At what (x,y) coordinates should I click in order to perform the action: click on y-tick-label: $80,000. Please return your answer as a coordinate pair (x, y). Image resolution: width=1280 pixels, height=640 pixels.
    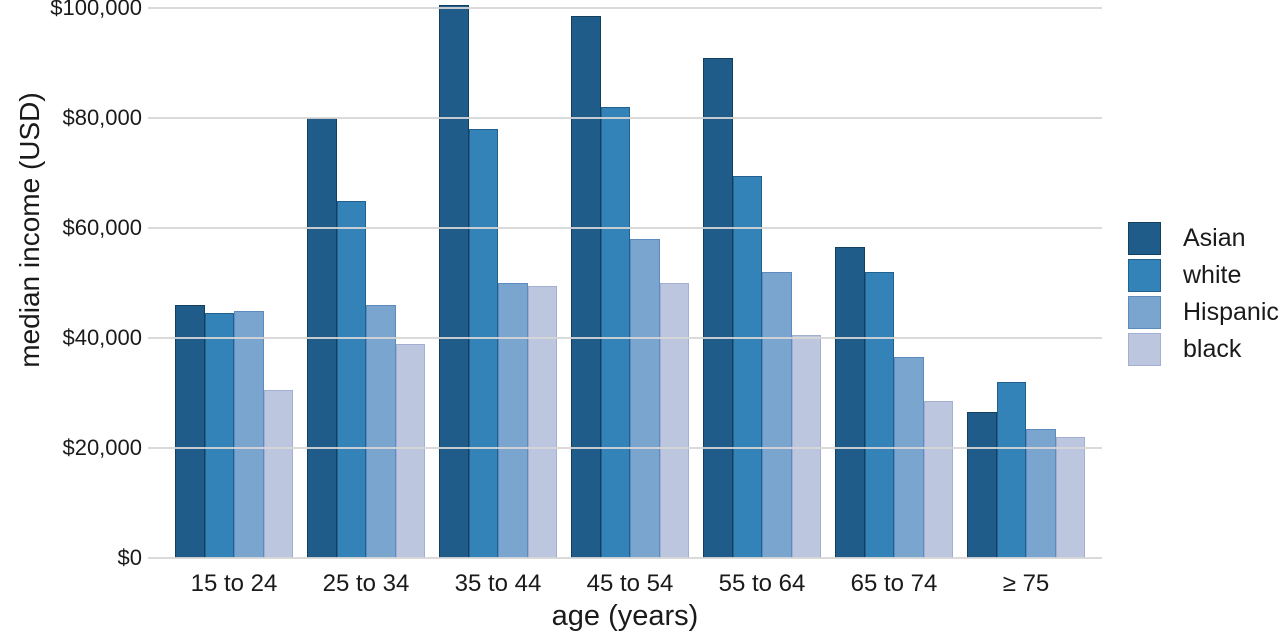
    Looking at the image, I should click on (102, 117).